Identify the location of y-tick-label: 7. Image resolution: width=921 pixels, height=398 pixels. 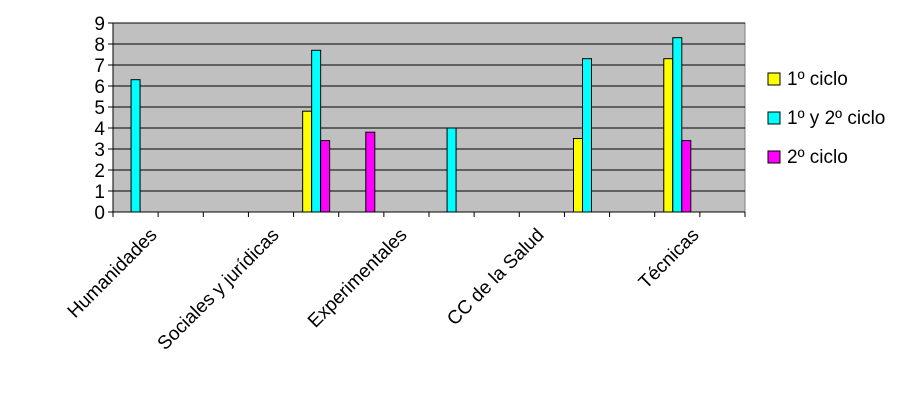
(99, 66).